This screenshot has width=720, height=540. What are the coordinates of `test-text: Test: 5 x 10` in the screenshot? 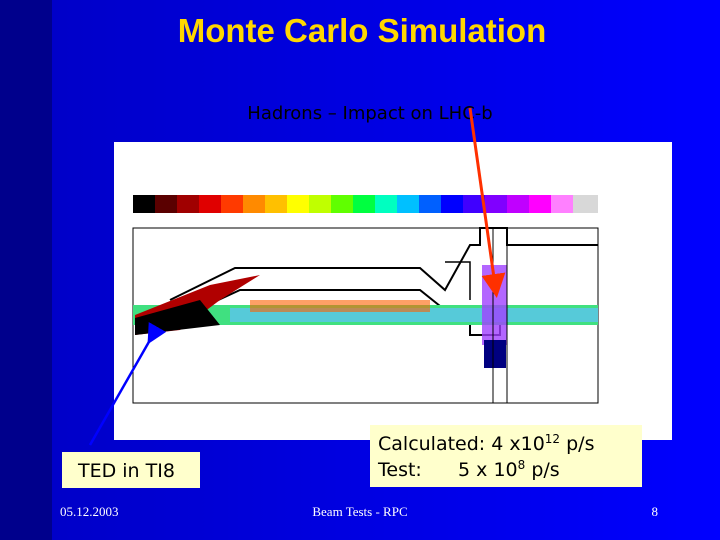 It's located at (447, 470).